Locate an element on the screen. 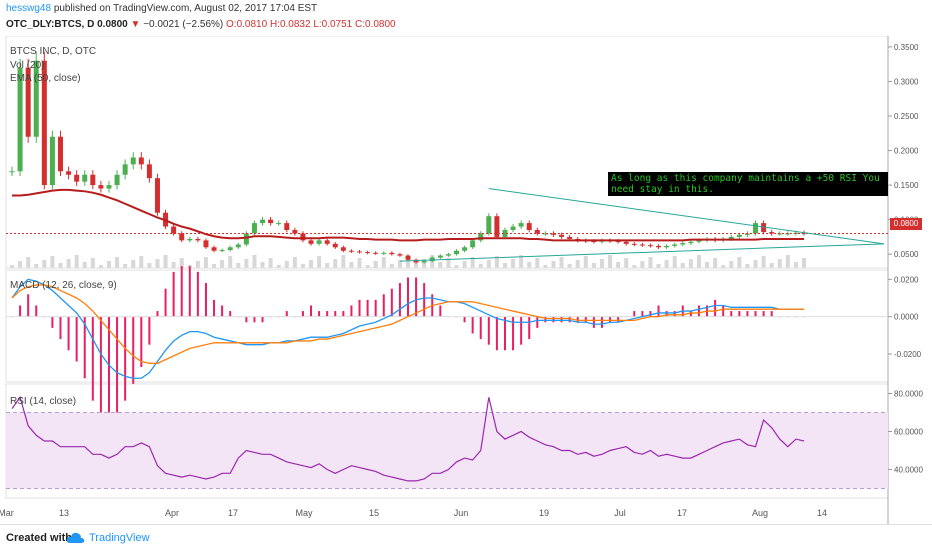  tradingview-brand: TradingView is located at coordinates (119, 538).